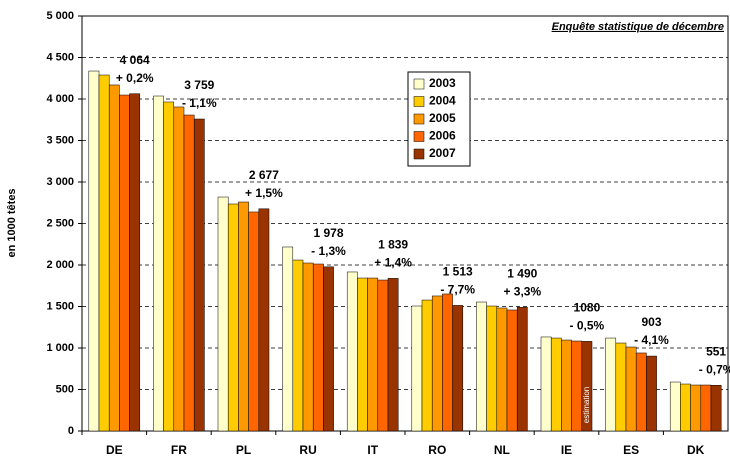 Image resolution: width=730 pixels, height=459 pixels. What do you see at coordinates (437, 450) in the screenshot?
I see `x-tick-label: RO` at bounding box center [437, 450].